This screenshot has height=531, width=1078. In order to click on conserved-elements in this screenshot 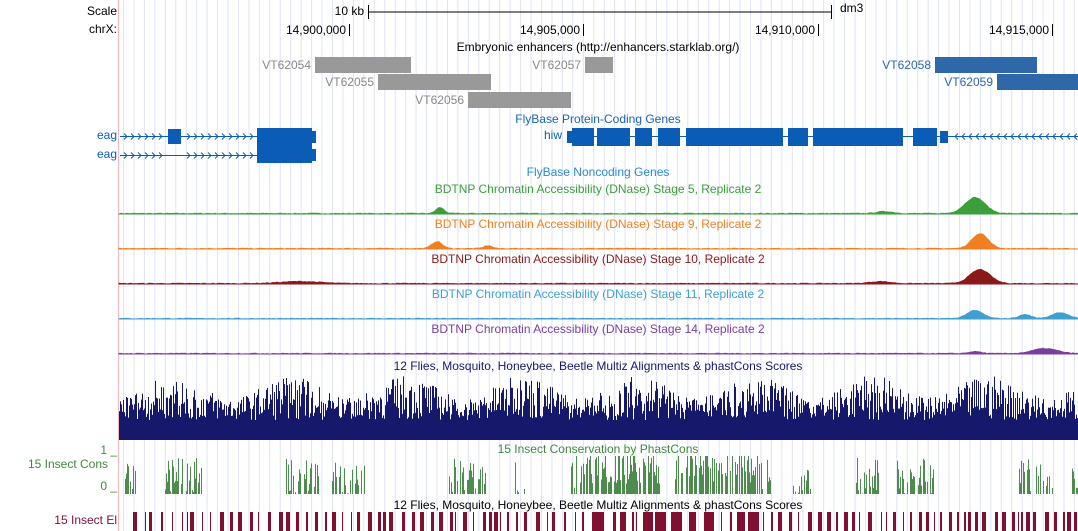, I will do `click(605, 521)`.